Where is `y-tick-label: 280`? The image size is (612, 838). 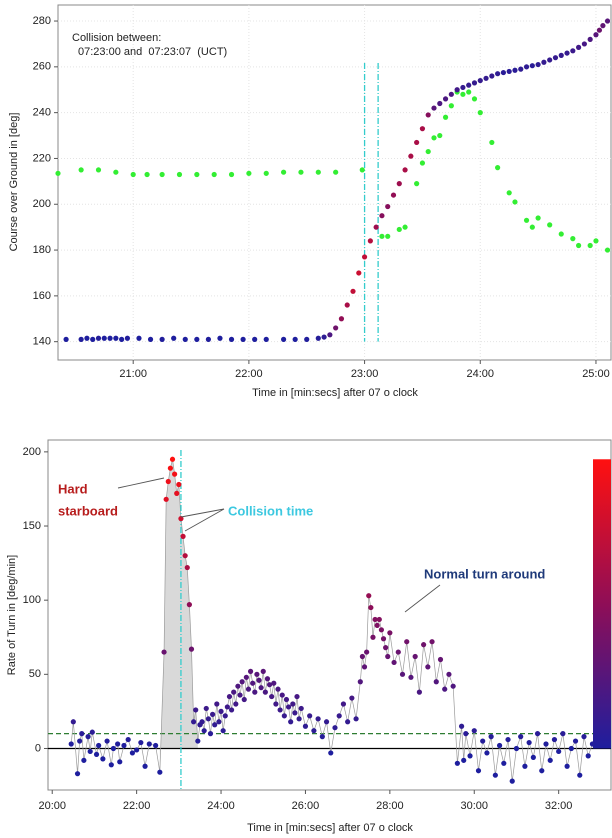 y-tick-label: 280 is located at coordinates (42, 21).